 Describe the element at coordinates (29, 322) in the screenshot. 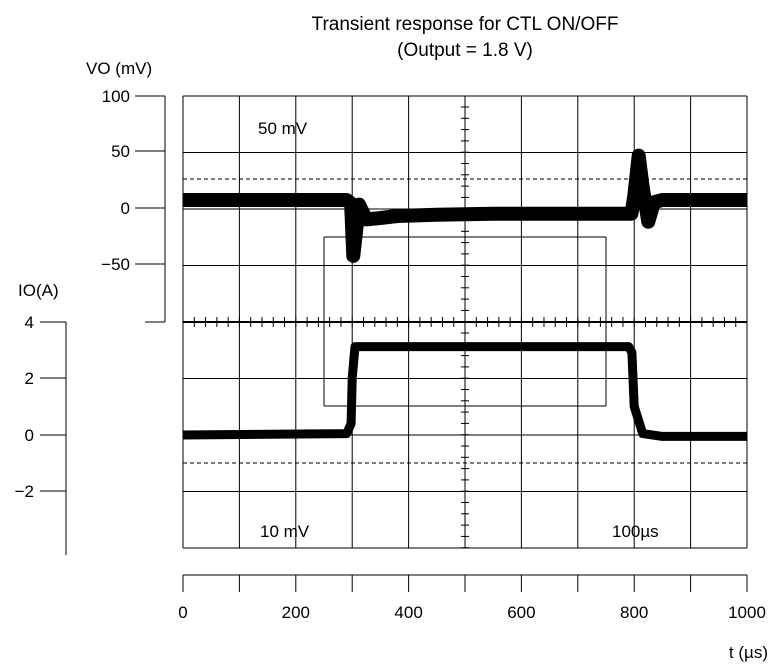

I see `y-bottom-tick-label: 4` at that location.